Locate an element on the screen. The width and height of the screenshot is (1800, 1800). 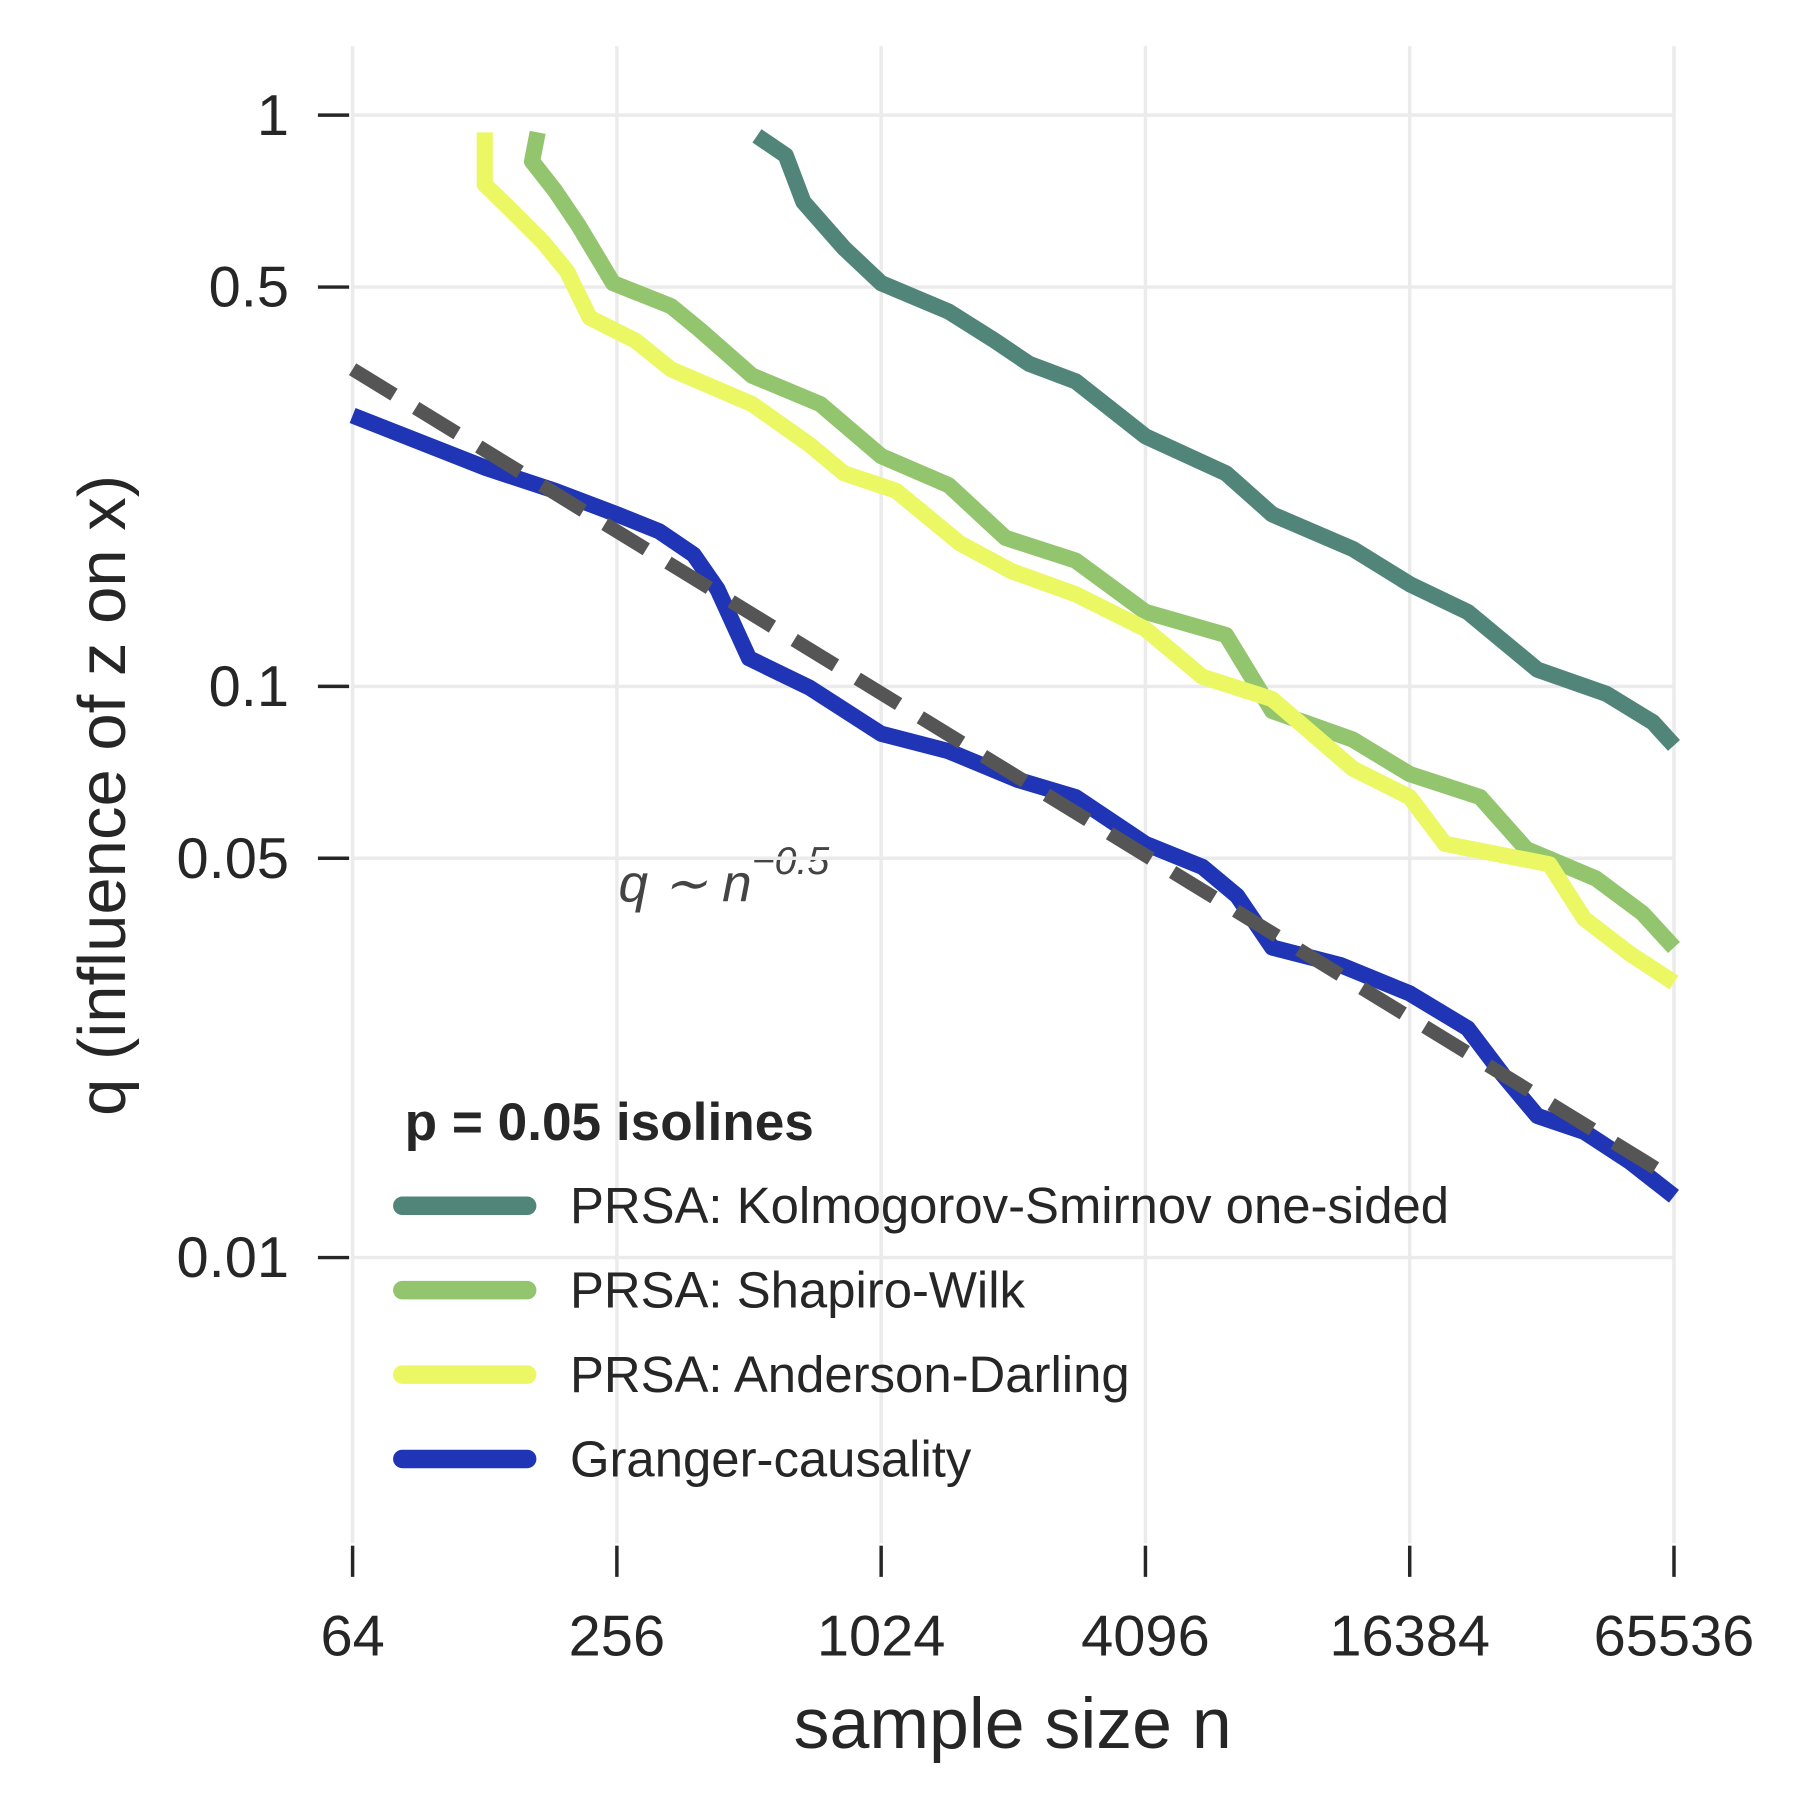
legend-title: p = 0.05 isolines is located at coordinates (609, 1122).